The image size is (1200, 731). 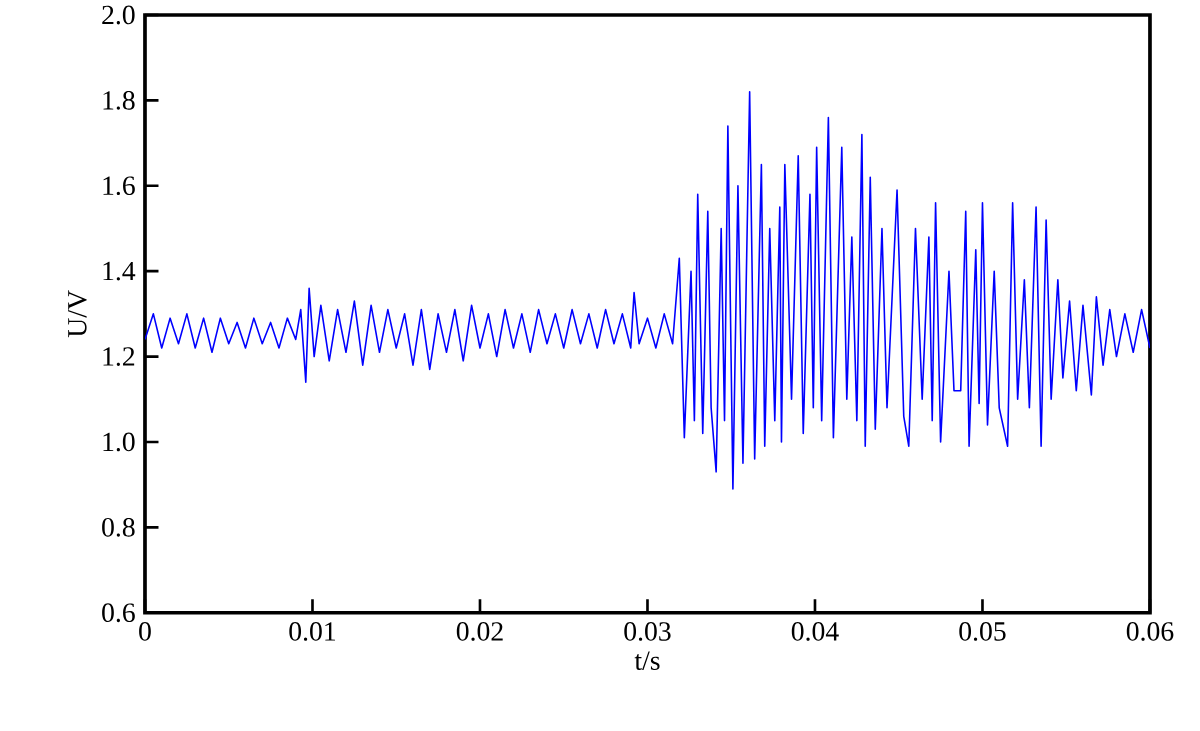 What do you see at coordinates (118, 613) in the screenshot?
I see `y-tick-label: 0.6` at bounding box center [118, 613].